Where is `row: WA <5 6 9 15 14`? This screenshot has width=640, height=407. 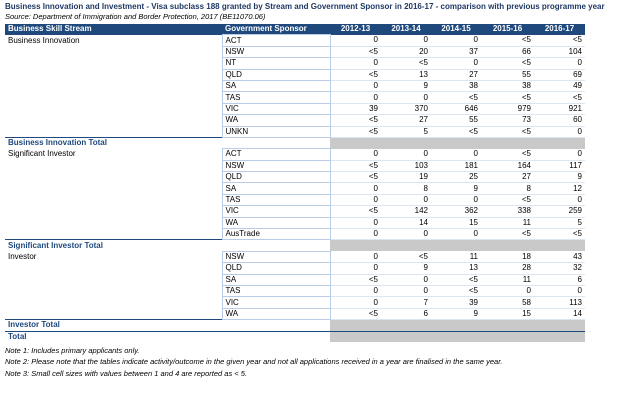 row: WA <5 6 9 15 14 is located at coordinates (295, 314).